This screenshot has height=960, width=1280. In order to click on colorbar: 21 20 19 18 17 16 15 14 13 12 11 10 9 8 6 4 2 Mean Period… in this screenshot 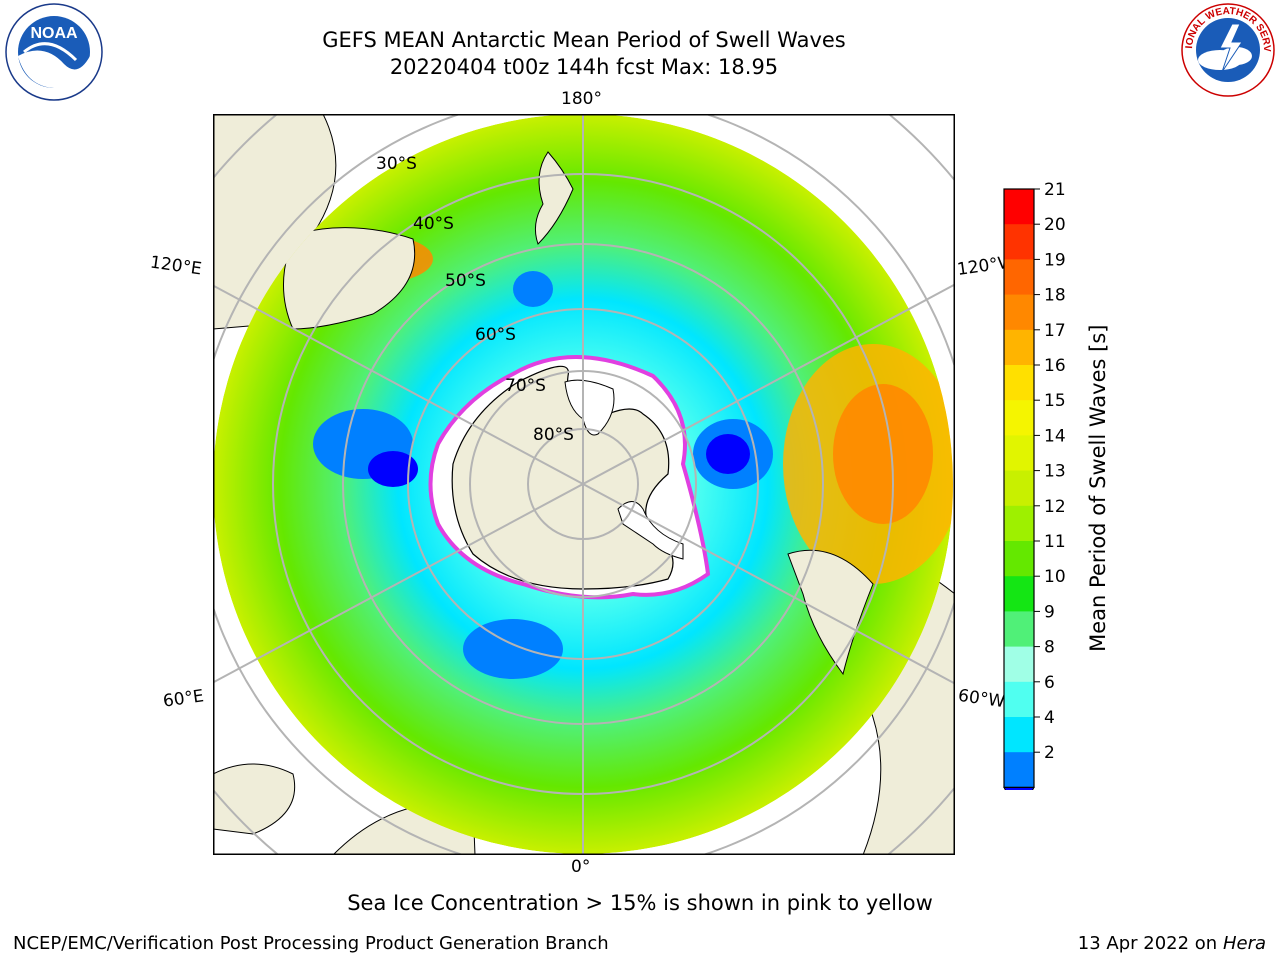, I will do `click(1055, 498)`.